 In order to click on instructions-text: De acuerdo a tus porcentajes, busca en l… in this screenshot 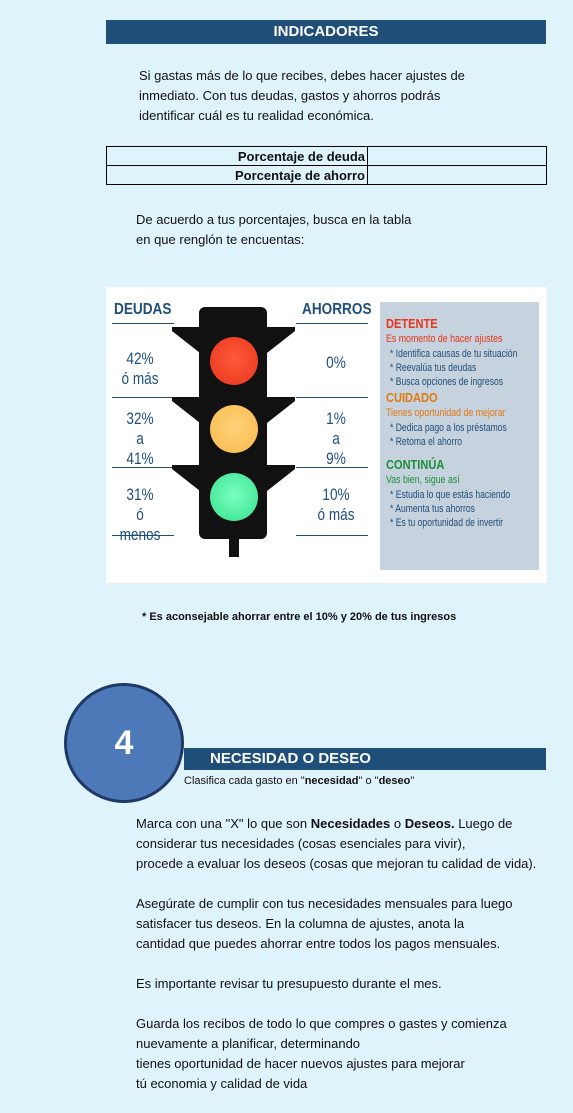, I will do `click(296, 230)`.